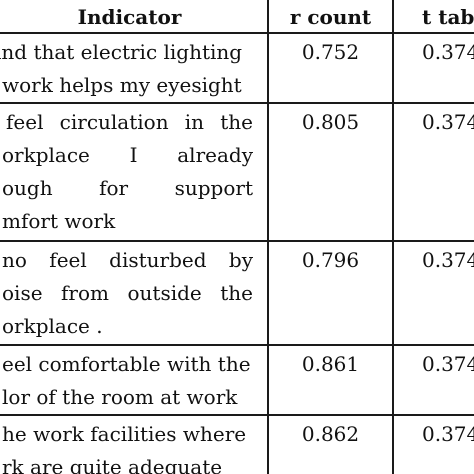 The width and height of the screenshot is (474, 474). What do you see at coordinates (127, 434) in the screenshot?
I see `indicator-line: he work facilities where I` at bounding box center [127, 434].